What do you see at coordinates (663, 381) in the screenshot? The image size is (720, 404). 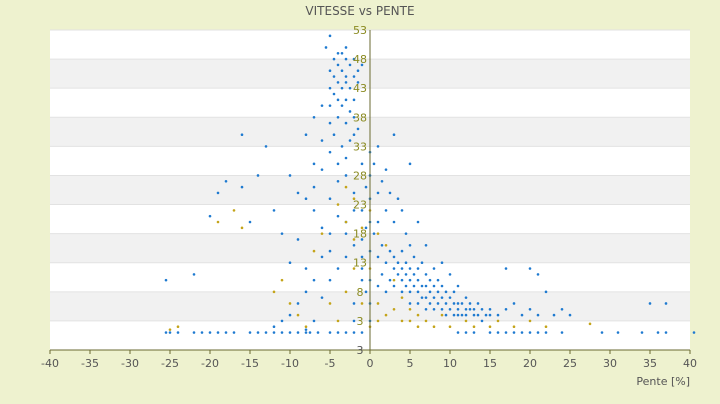 I see `x-axis-label: Pente [%]` at bounding box center [663, 381].